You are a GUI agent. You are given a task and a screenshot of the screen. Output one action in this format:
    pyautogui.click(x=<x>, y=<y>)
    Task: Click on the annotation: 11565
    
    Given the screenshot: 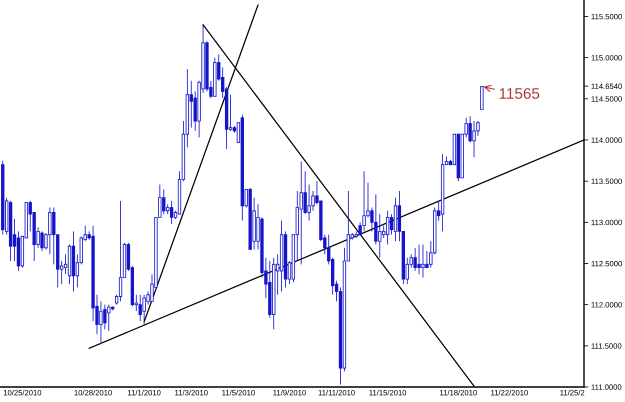 What is the action you would take?
    pyautogui.click(x=520, y=93)
    